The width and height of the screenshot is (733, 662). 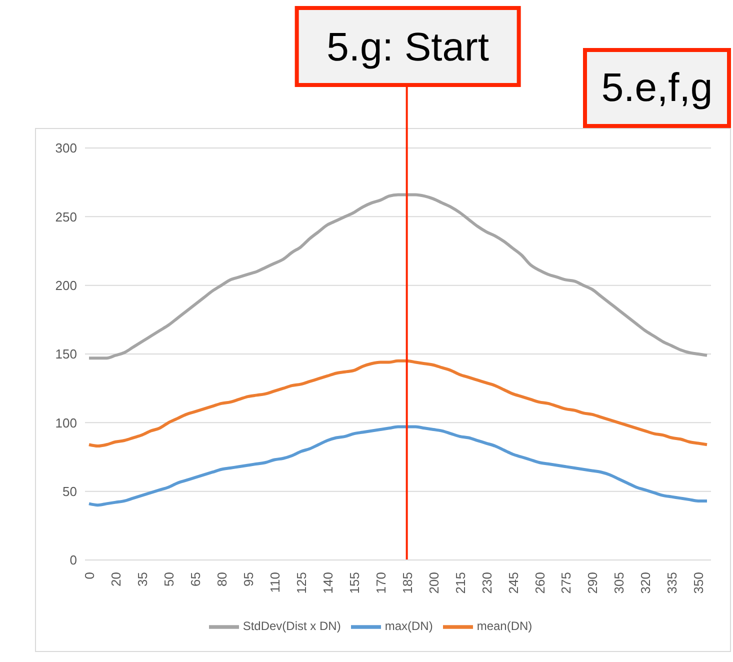 What do you see at coordinates (504, 626) in the screenshot?
I see `legend-label: mean(DN)` at bounding box center [504, 626].